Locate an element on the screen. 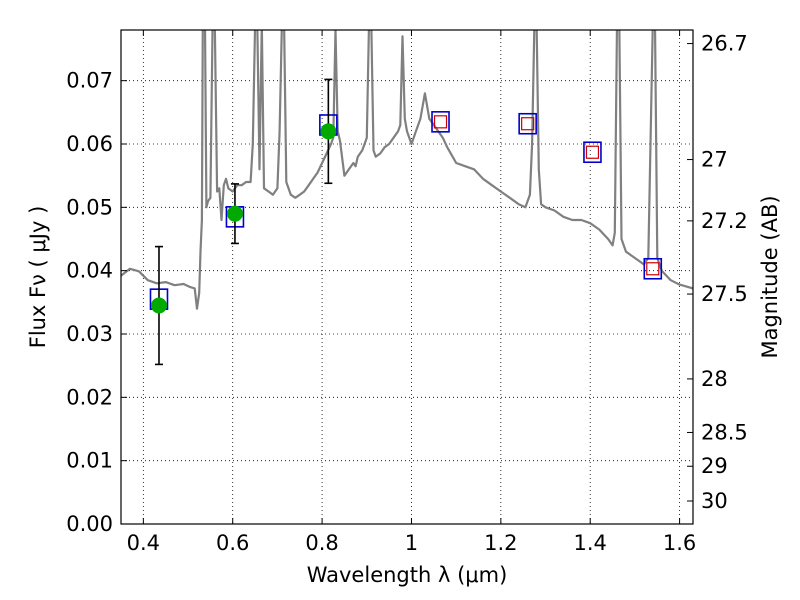 Image resolution: width=800 pixels, height=600 pixels. y-axis-label: Flux Fν ( μJy ) is located at coordinates (38, 277).